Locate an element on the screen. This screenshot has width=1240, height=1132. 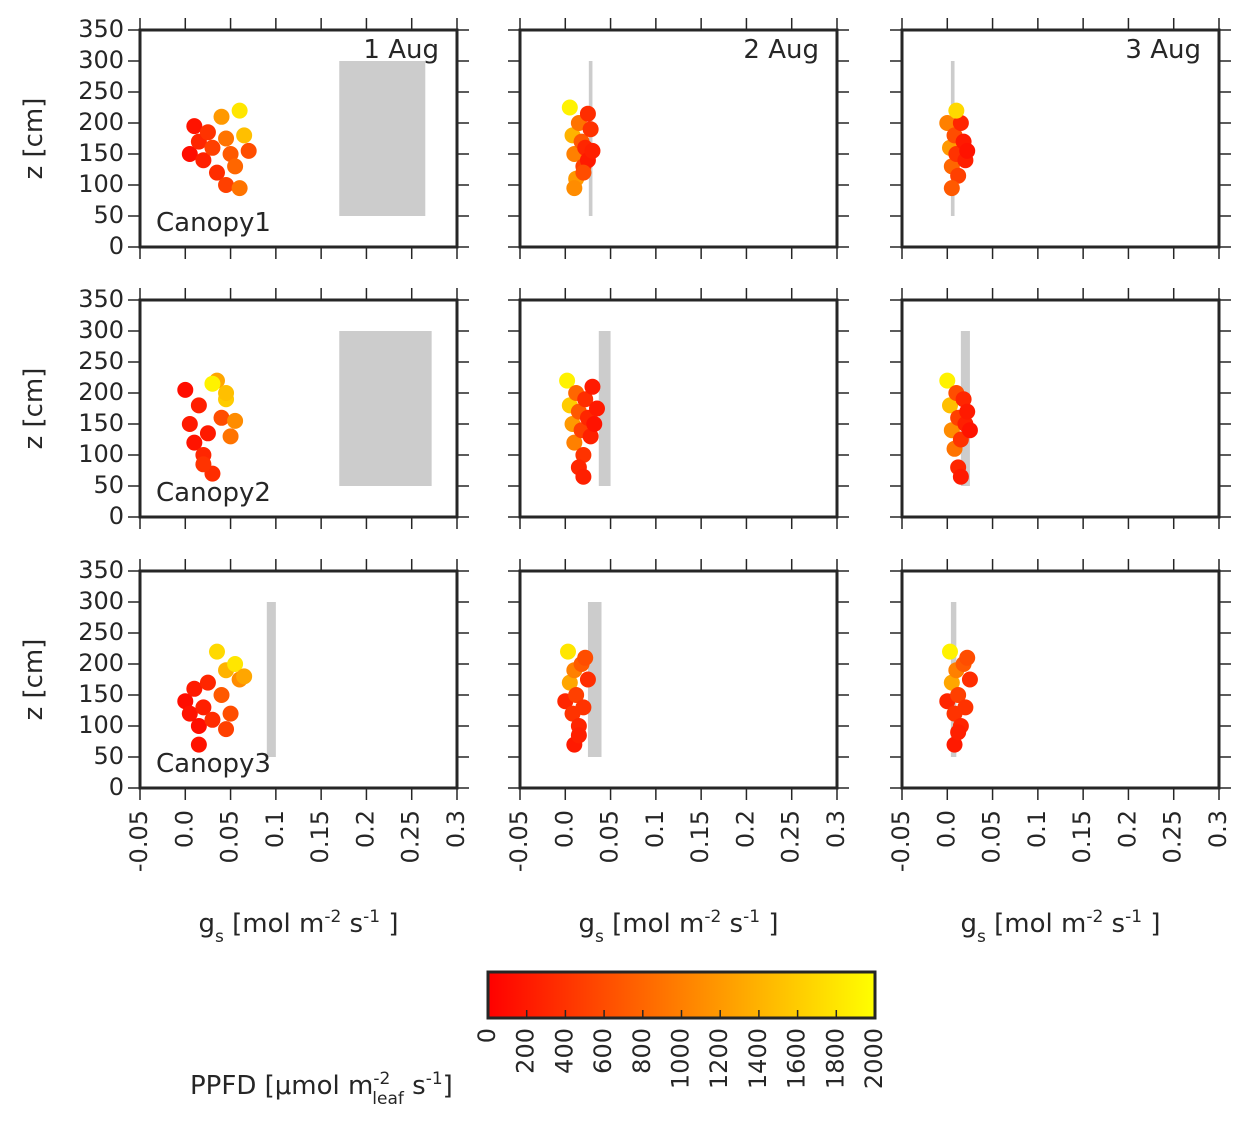
label-part: g is located at coordinates (969, 924).